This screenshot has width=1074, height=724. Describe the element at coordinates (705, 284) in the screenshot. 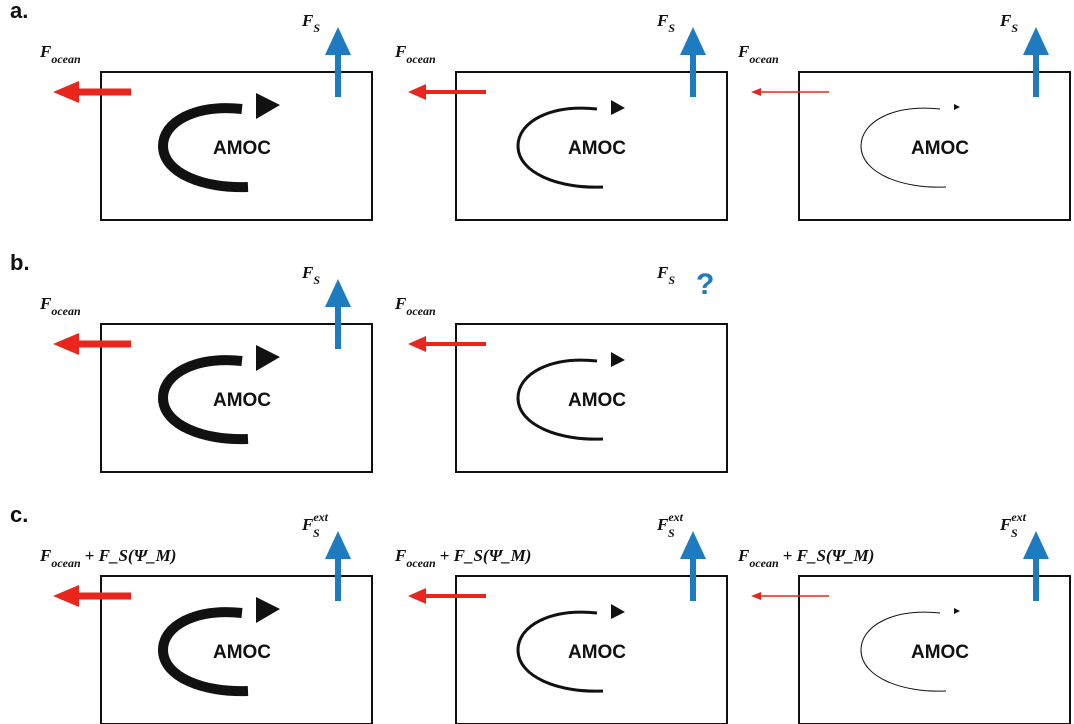

I see `unknown-flux-question-mark: ?` at that location.